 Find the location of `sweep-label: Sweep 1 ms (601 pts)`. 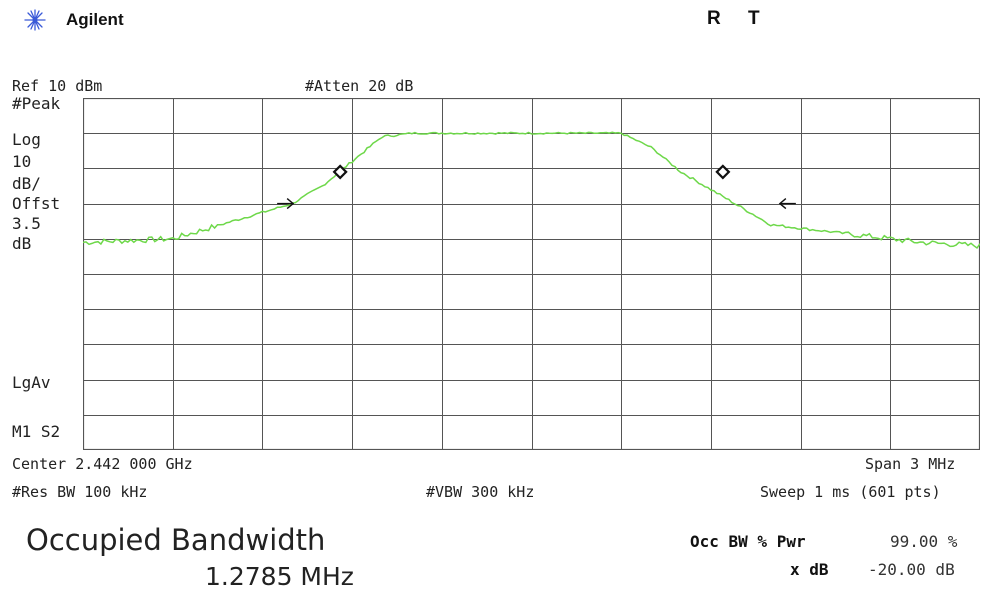

sweep-label: Sweep 1 ms (601 pts) is located at coordinates (850, 492).